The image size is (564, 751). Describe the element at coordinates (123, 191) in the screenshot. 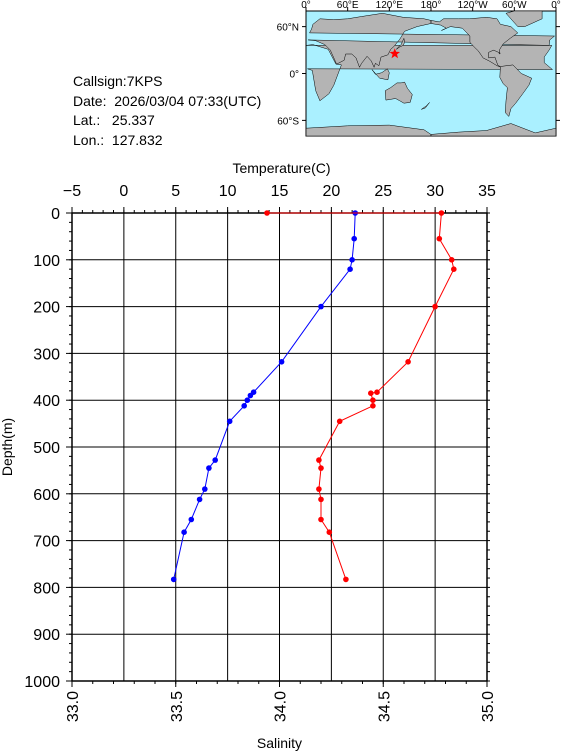

I see `temperature-tick-label: 0` at that location.